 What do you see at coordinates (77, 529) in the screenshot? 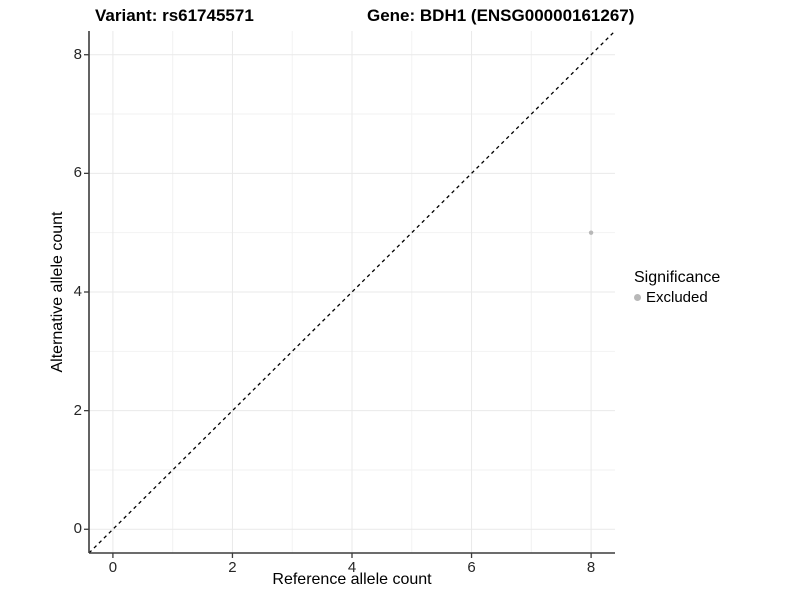
I see `y-tick-label: 0` at bounding box center [77, 529].